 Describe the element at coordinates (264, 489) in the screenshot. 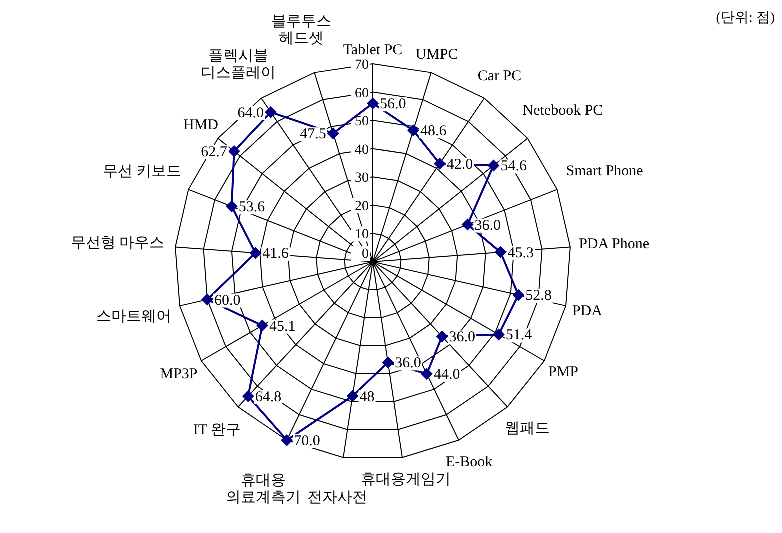

I see `category: 휴대용 의료계측기` at that location.